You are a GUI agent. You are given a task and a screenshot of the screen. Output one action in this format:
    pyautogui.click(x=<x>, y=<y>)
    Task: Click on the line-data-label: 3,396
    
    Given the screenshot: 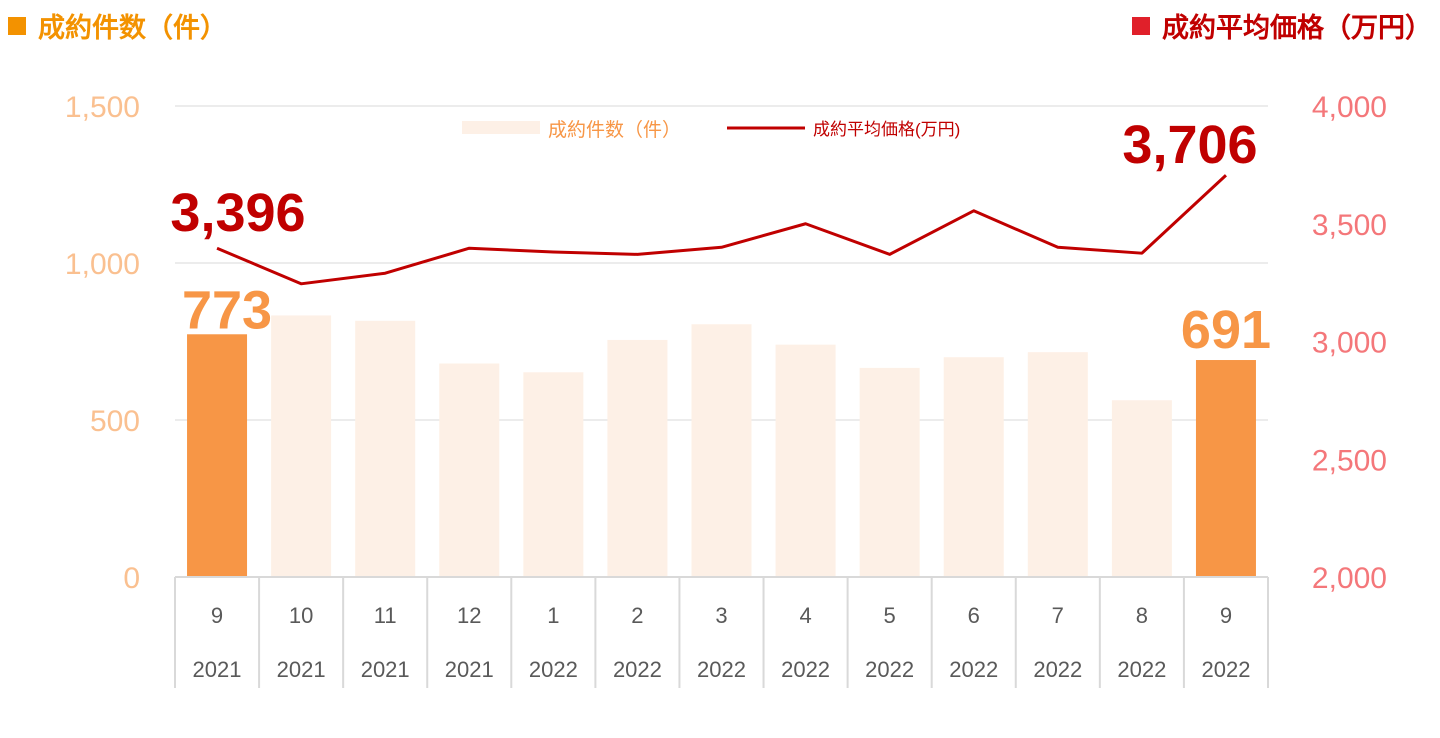 What is the action you would take?
    pyautogui.click(x=237, y=213)
    